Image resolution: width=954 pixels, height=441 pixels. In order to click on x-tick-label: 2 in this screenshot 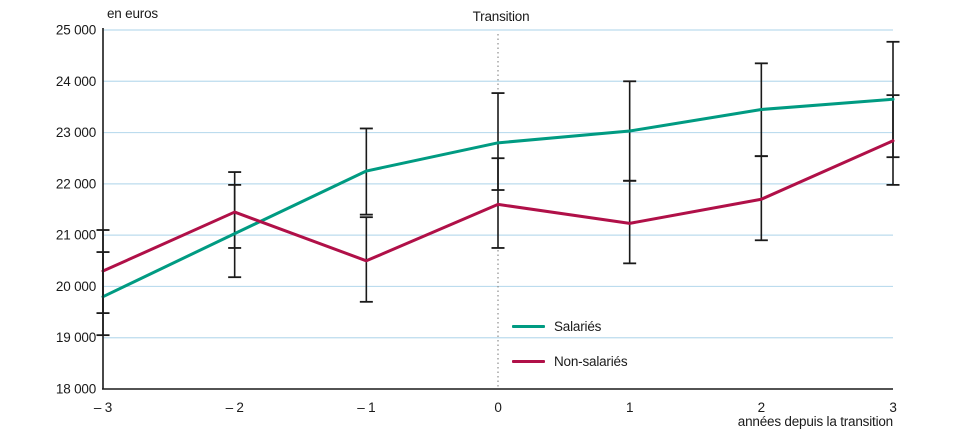, I will do `click(761, 407)`.